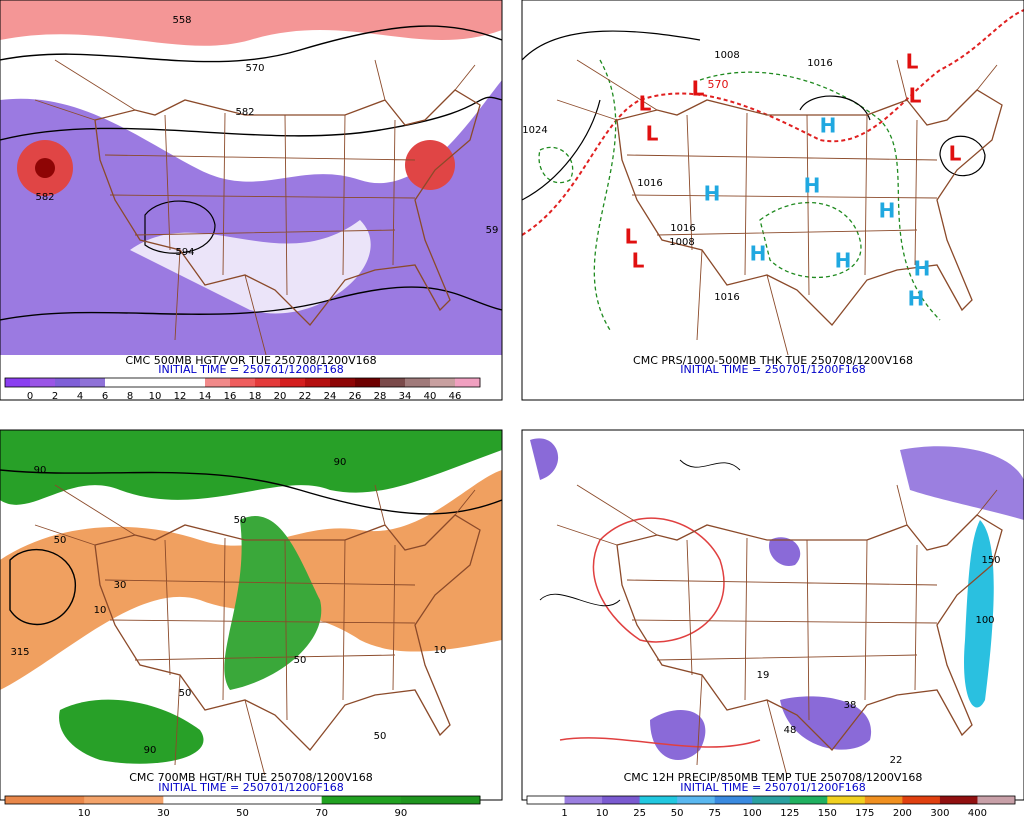 This screenshot has height=823, width=1024. I want to click on contour-label: 315, so click(19, 652).